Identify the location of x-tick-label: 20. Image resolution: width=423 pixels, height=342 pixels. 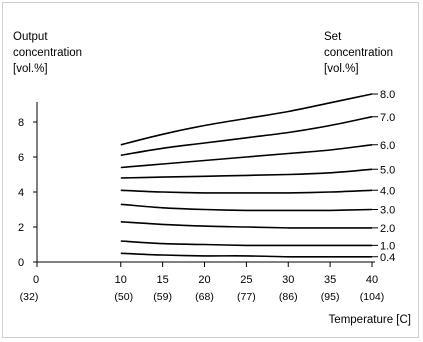
(204, 280).